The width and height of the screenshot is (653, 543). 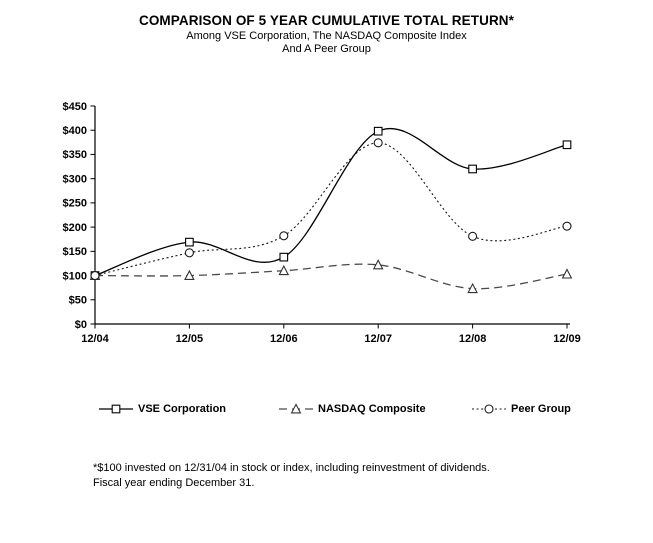 What do you see at coordinates (326, 49) in the screenshot?
I see `chart-subtitle-line2: And A Peer Group` at bounding box center [326, 49].